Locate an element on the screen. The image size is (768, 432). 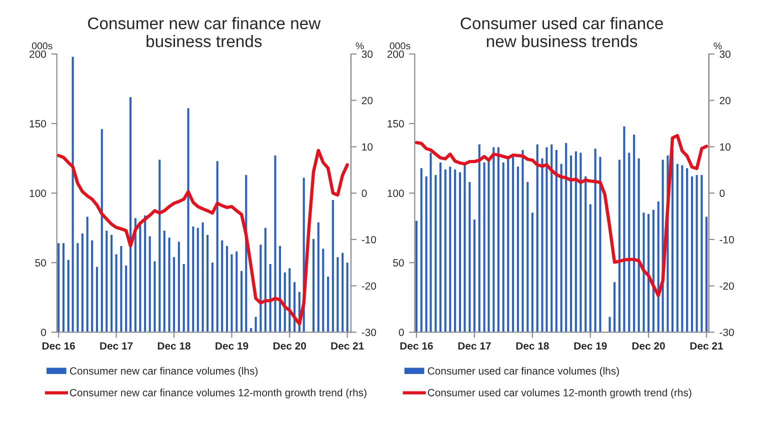
x-tick-label: Dec 16 is located at coordinates (416, 346).